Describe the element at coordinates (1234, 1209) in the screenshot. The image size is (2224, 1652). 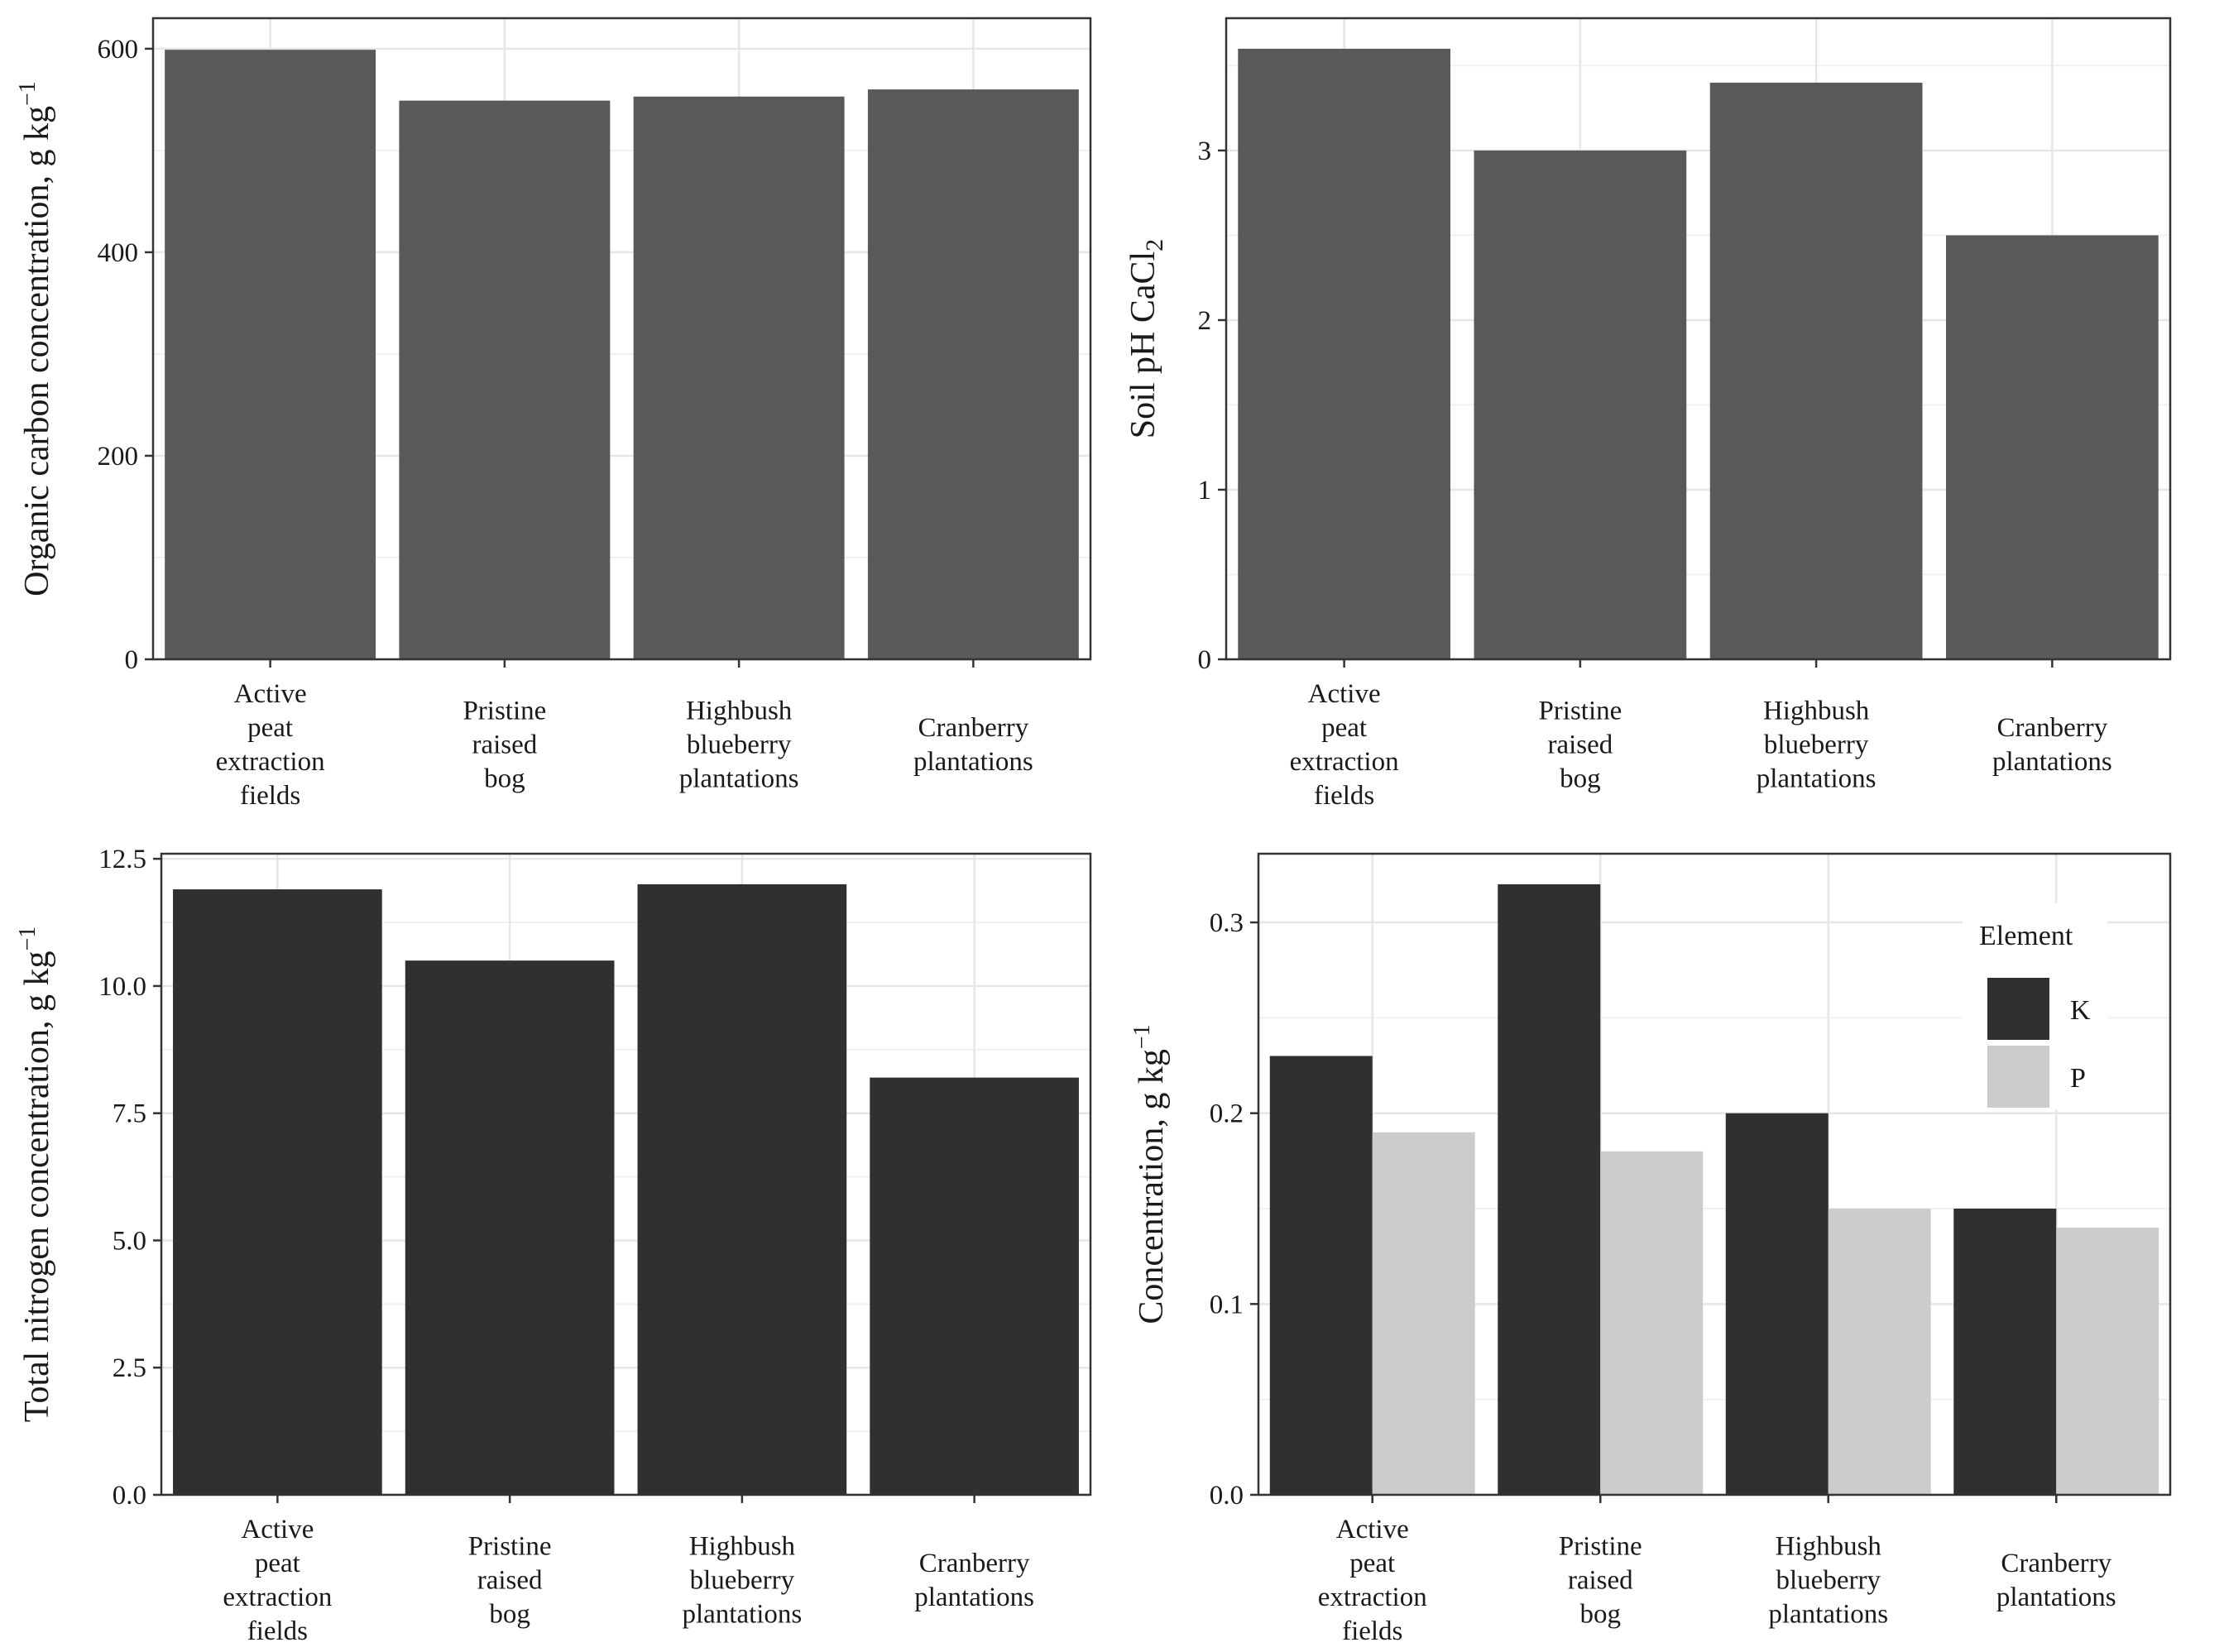
I see `y-axis: 0.0 0.1 0.2 0.3` at that location.